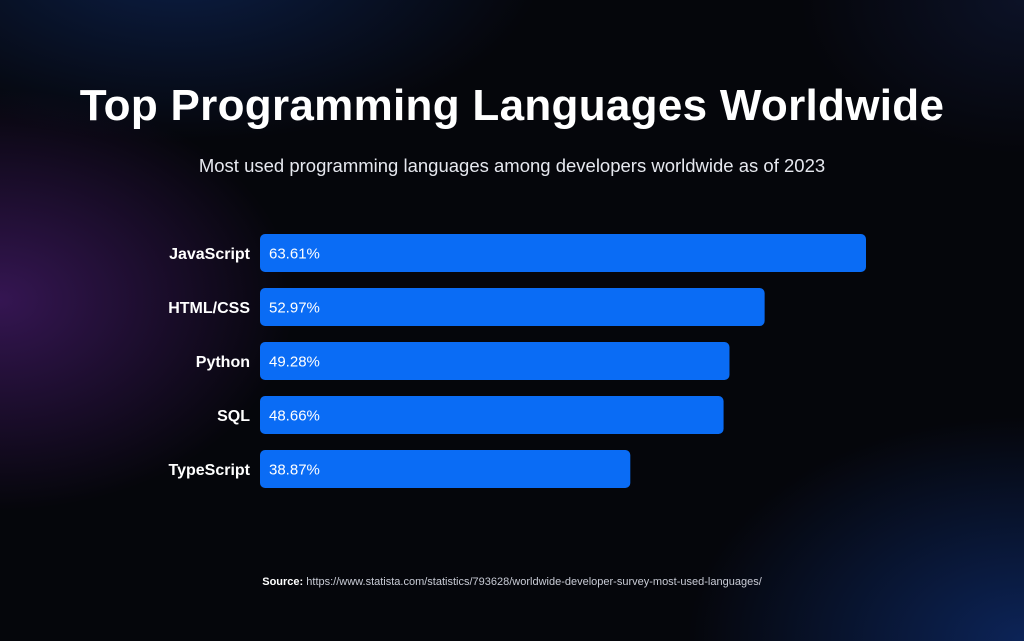 This screenshot has width=1024, height=641. Describe the element at coordinates (233, 416) in the screenshot. I see `category-label-sql: SQL` at that location.